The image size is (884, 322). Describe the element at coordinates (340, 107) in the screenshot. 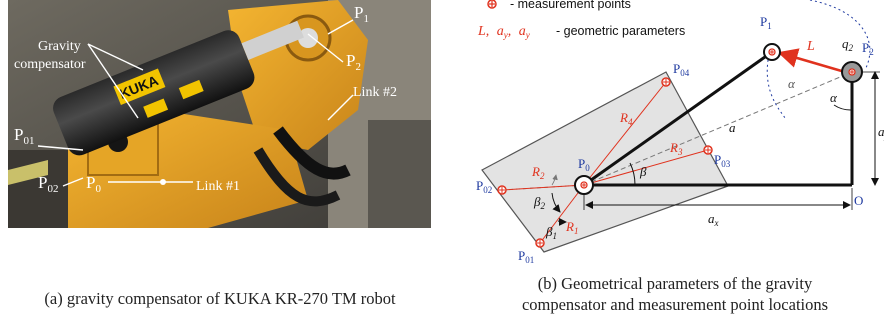

I see `link2-leader` at that location.